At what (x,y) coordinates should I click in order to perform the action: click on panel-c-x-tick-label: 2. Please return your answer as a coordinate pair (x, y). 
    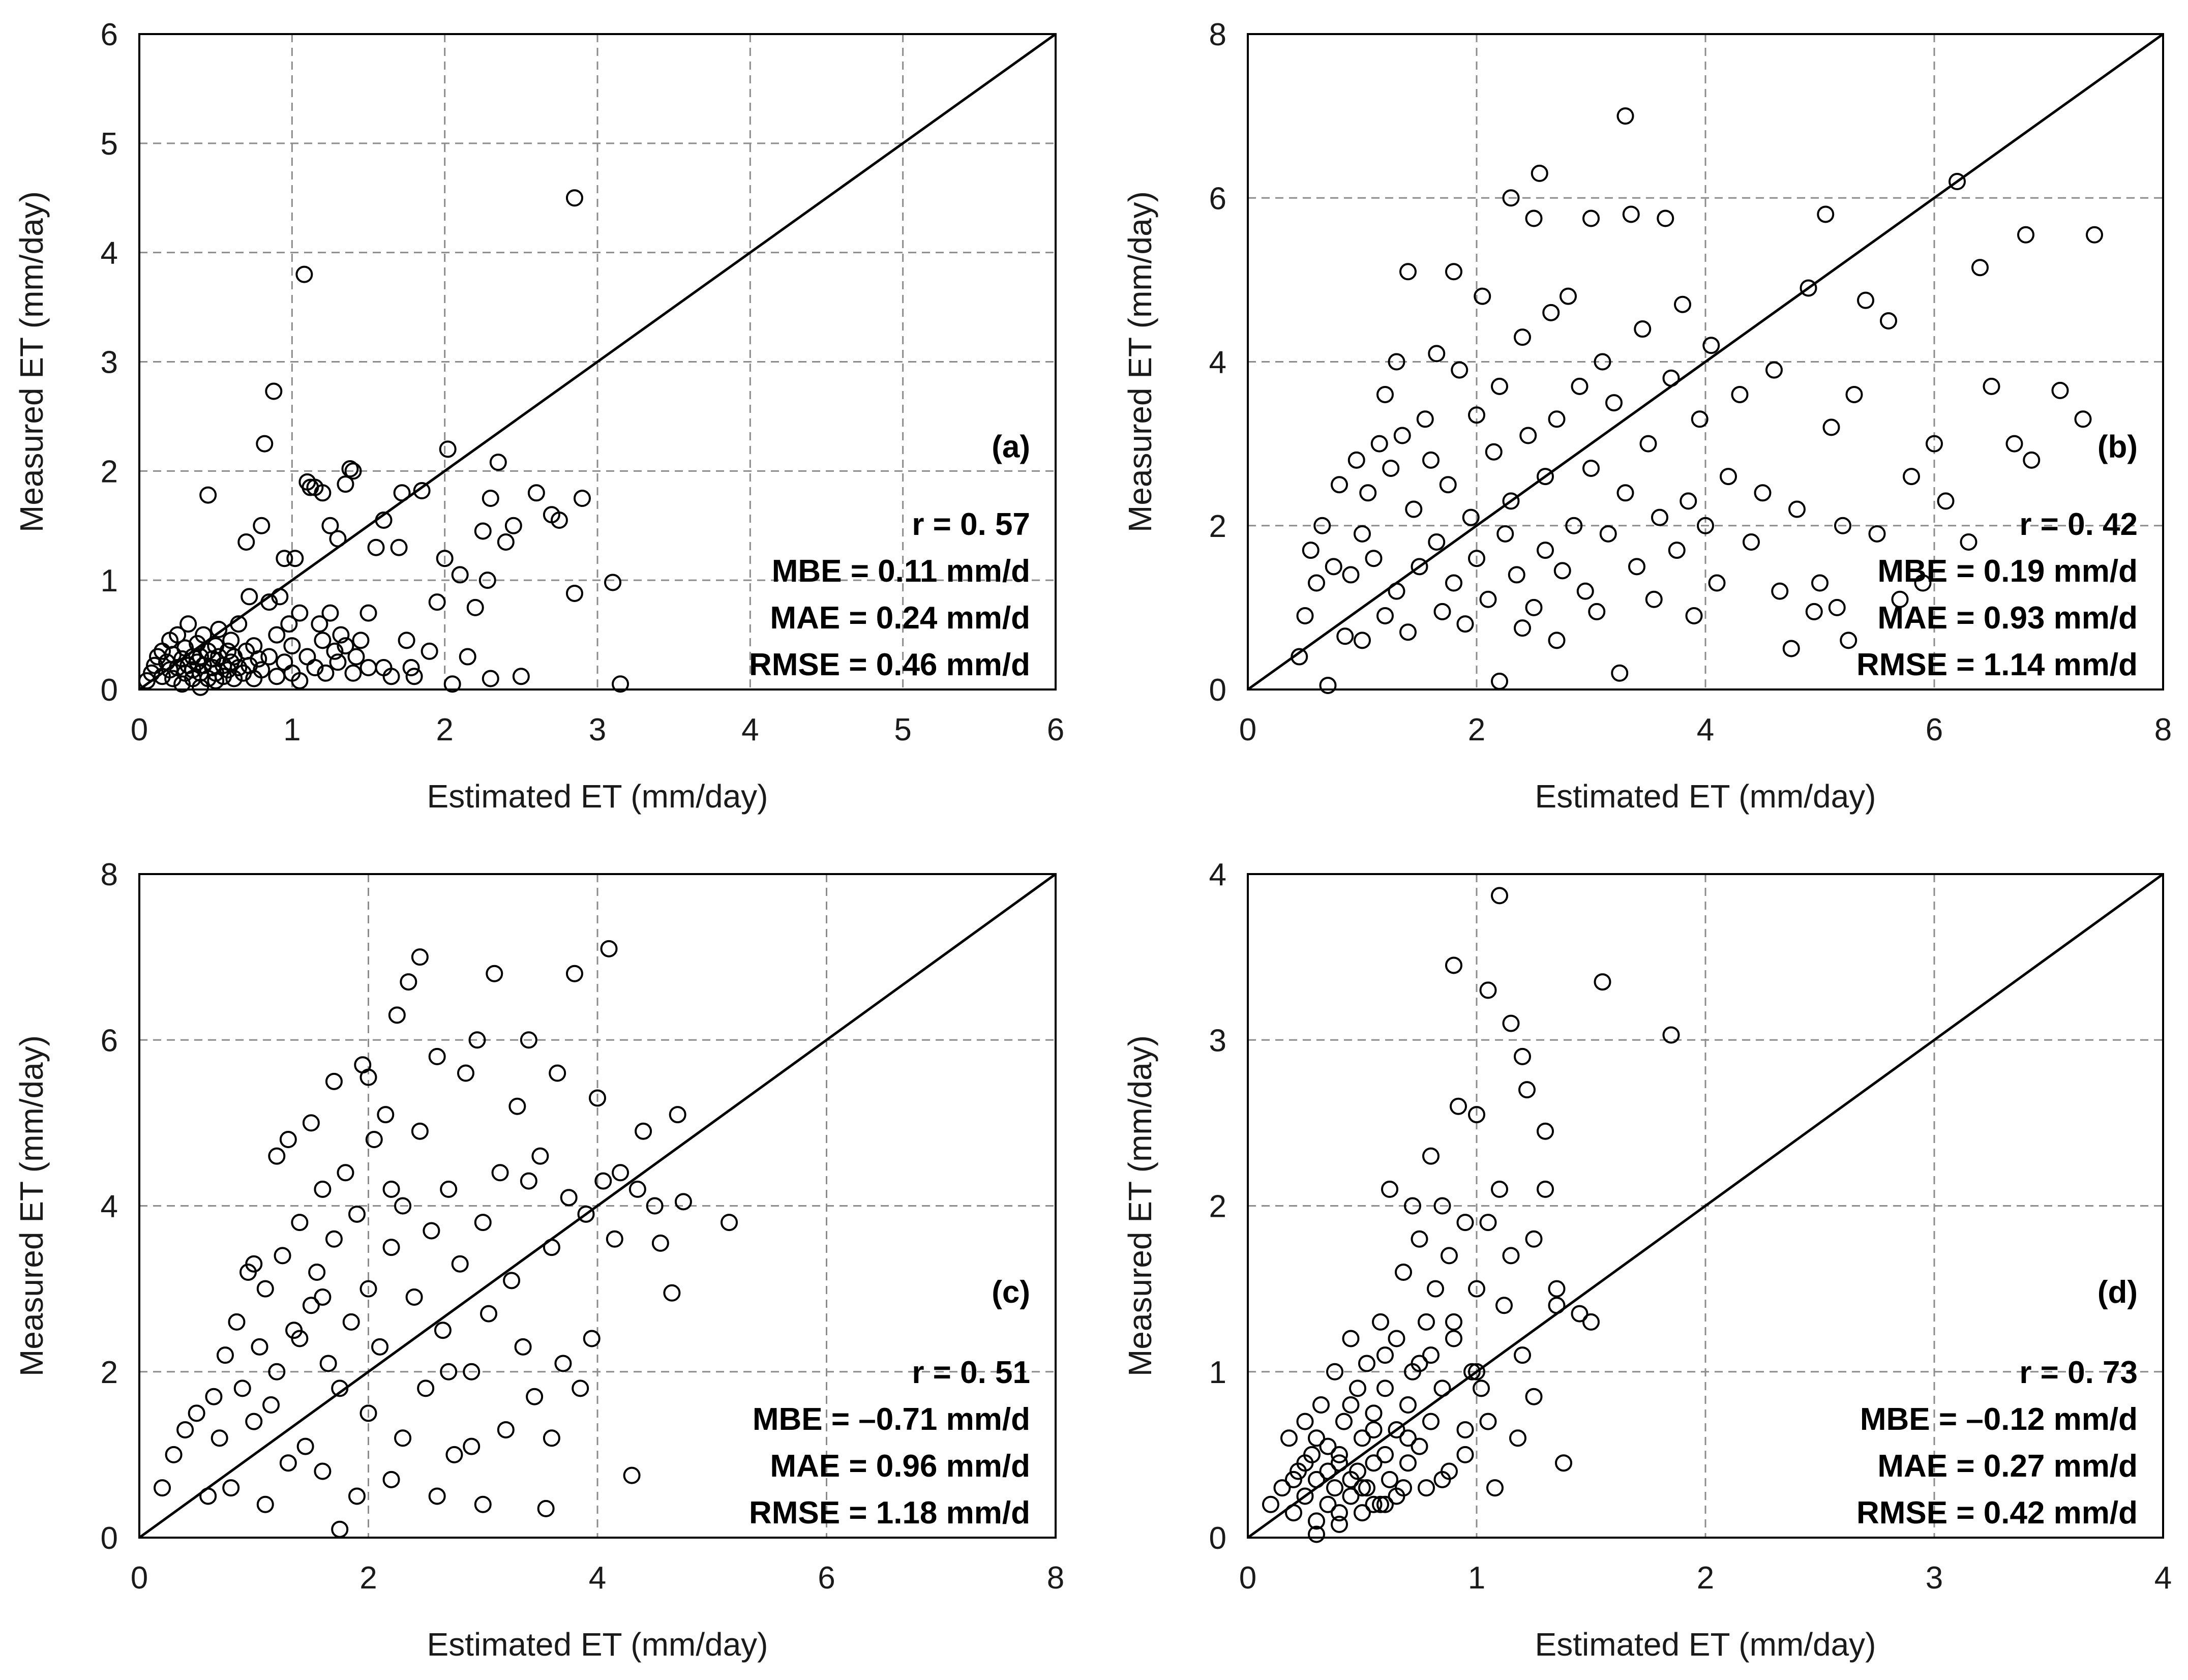
    Looking at the image, I should click on (368, 1578).